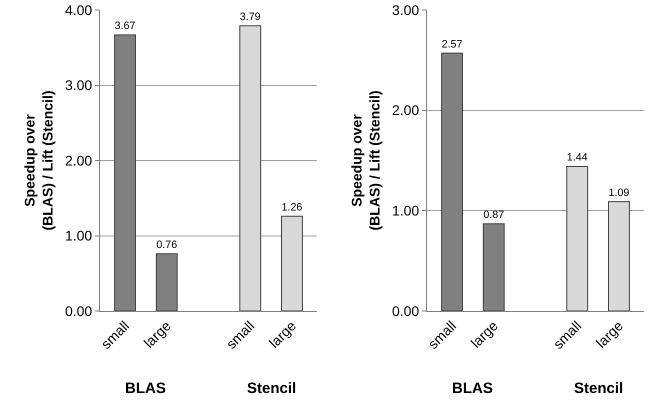  I want to click on data-label: 2.57, so click(452, 44).